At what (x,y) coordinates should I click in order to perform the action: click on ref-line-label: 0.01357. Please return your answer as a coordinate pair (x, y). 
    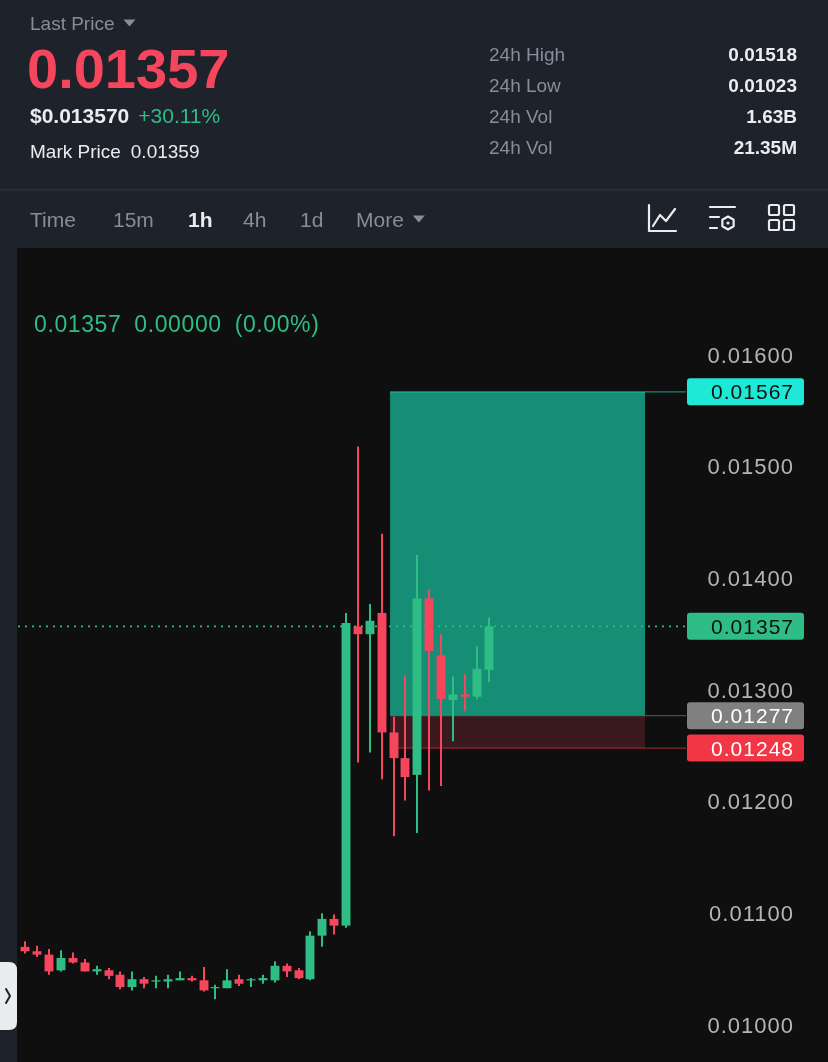
    Looking at the image, I should click on (752, 626).